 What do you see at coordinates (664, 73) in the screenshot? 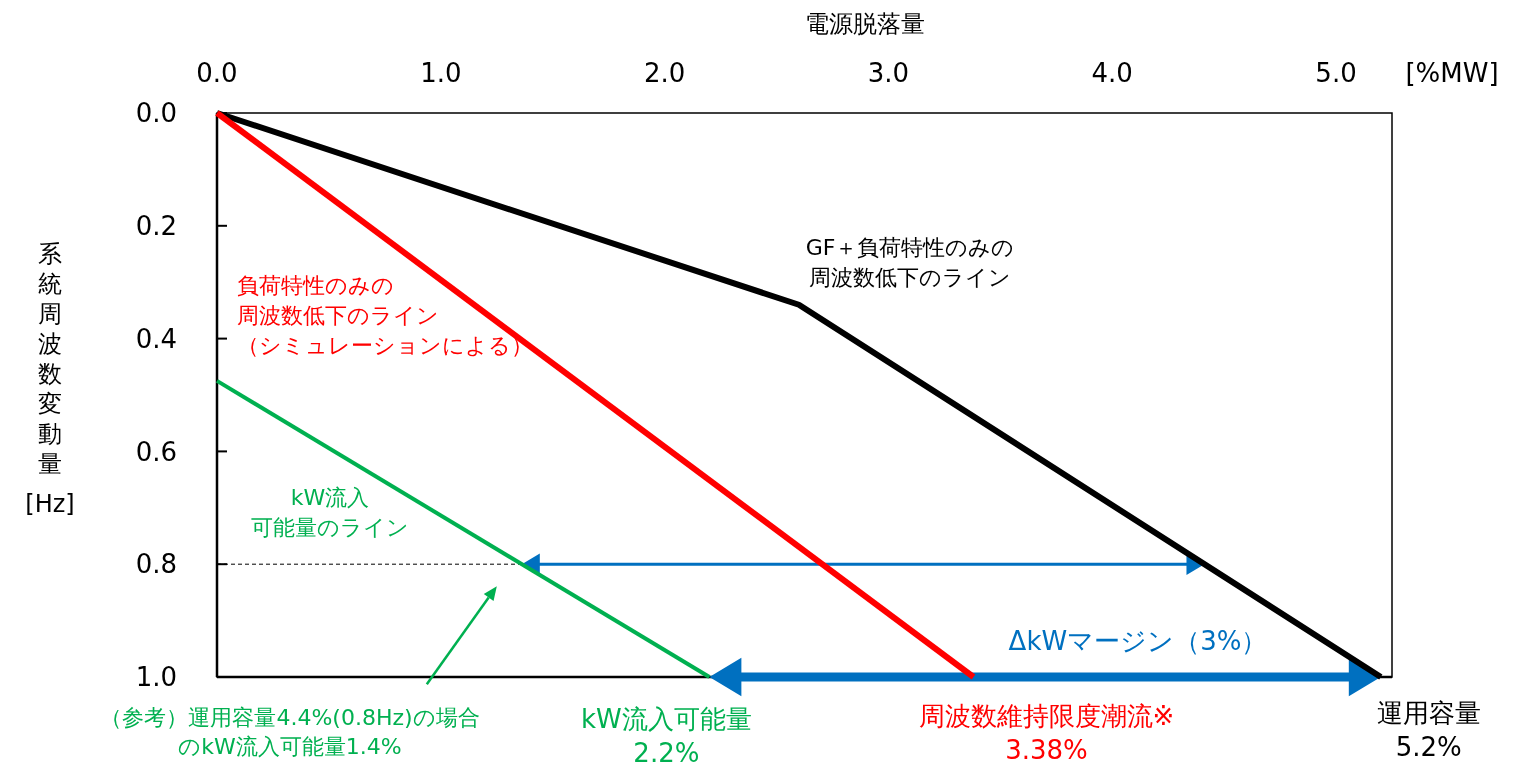
I see `x-tick-label: 2.0` at bounding box center [664, 73].